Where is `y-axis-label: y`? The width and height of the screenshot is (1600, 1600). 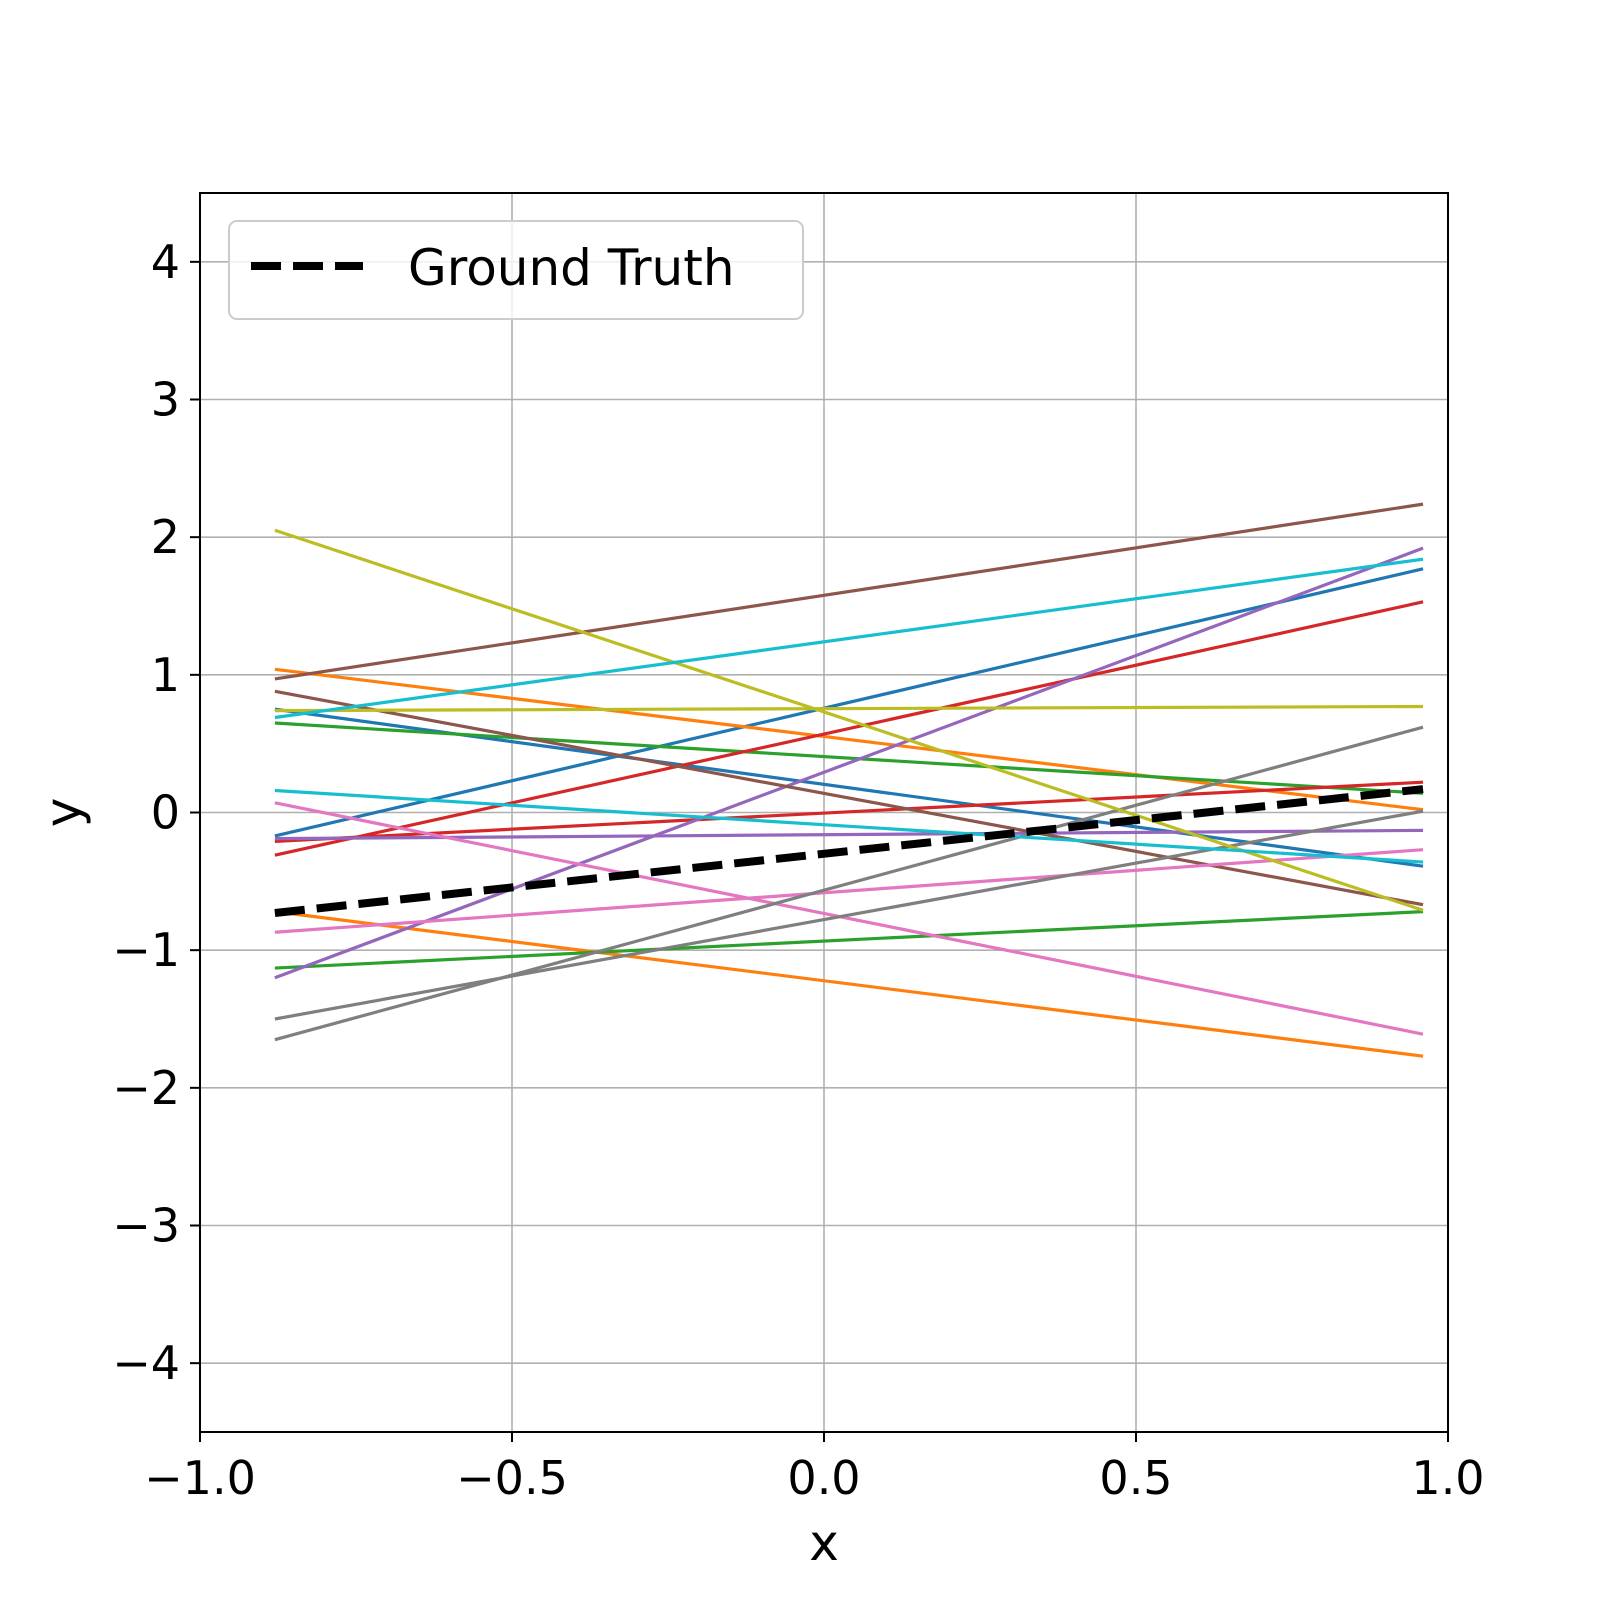
y-axis-label: y is located at coordinates (63, 813).